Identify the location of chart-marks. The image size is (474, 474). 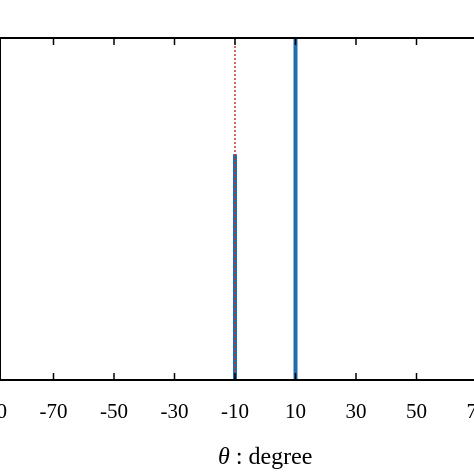
(265, 209).